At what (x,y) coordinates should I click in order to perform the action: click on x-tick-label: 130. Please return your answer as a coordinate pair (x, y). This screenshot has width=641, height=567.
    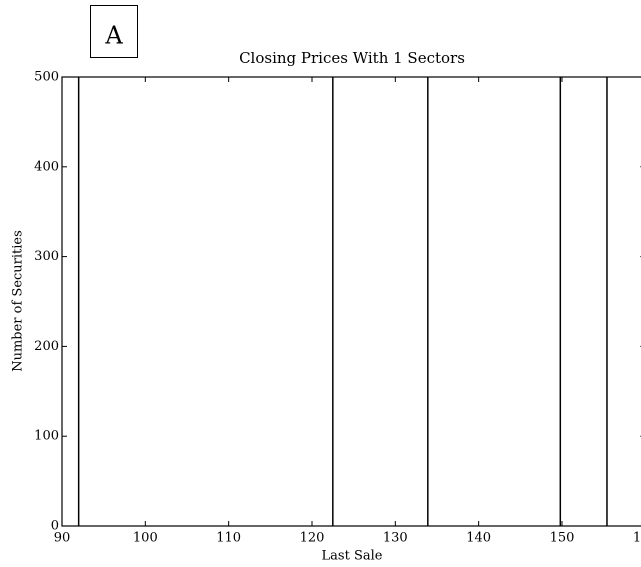
    Looking at the image, I should click on (395, 538).